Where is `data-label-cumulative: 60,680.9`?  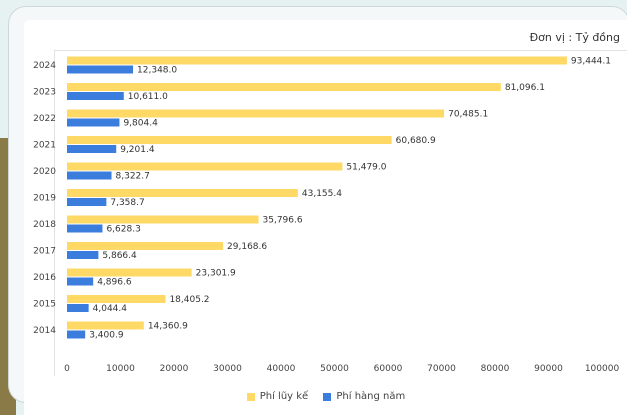 data-label-cumulative: 60,680.9 is located at coordinates (416, 141).